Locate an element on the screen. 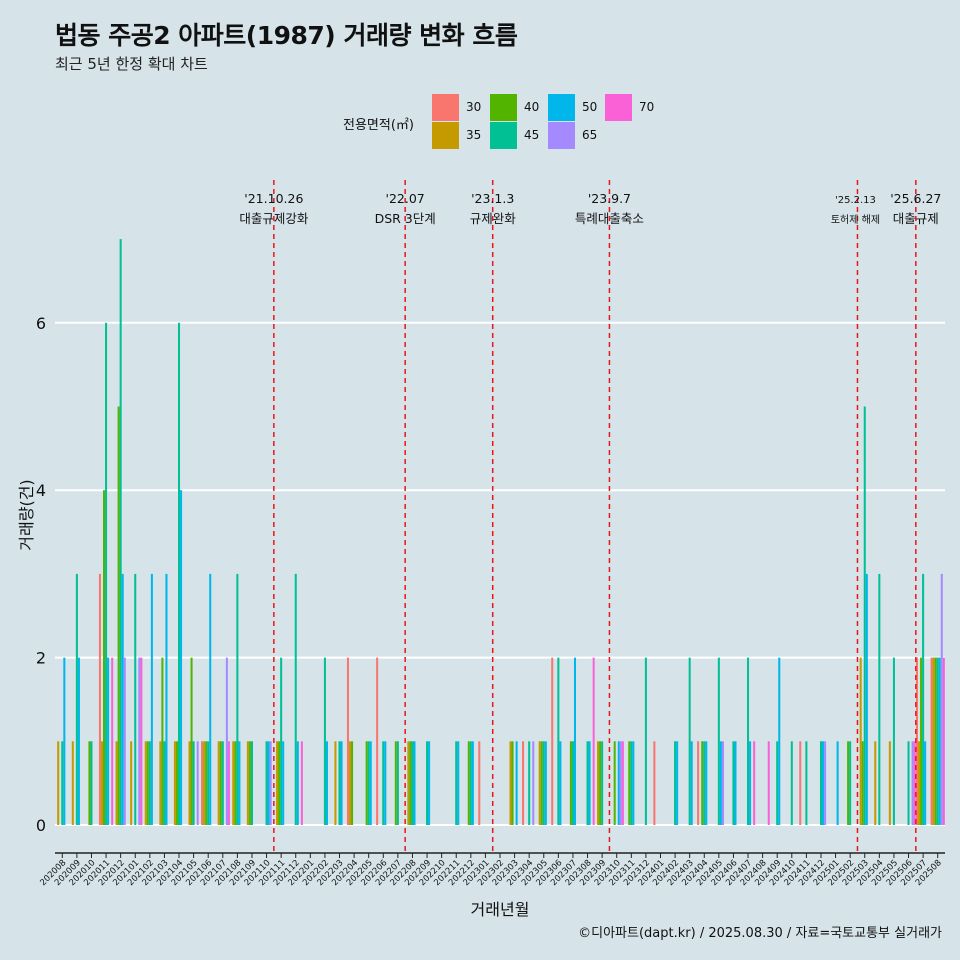 Image resolution: width=960 pixels, height=960 pixels. y-tick-label: 0 is located at coordinates (41, 825).